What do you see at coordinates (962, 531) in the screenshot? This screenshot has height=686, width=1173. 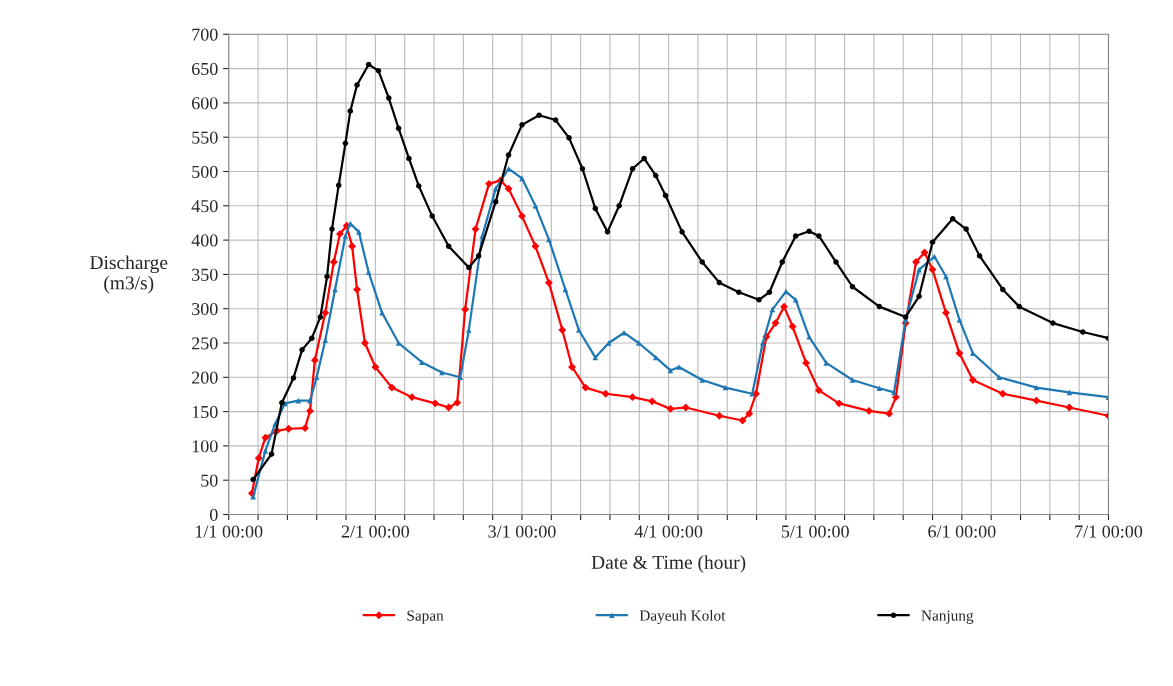 I see `x-tick-label: 6/1 00:00` at bounding box center [962, 531].